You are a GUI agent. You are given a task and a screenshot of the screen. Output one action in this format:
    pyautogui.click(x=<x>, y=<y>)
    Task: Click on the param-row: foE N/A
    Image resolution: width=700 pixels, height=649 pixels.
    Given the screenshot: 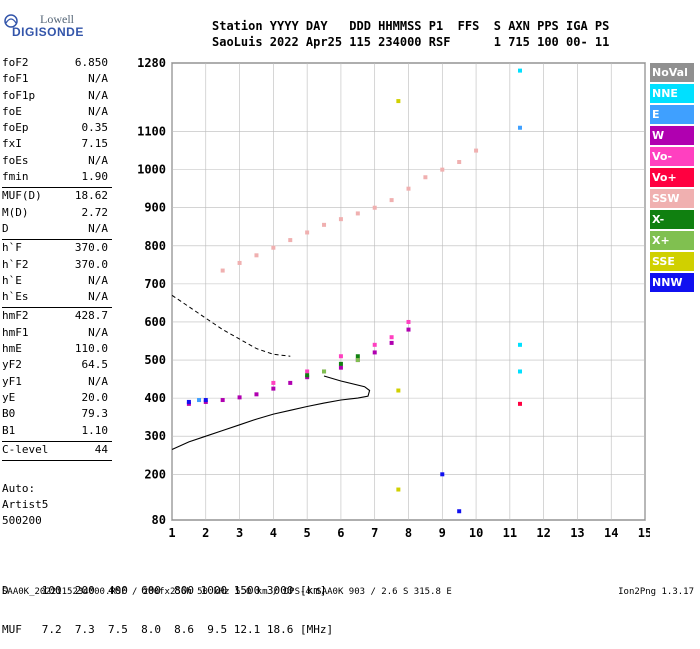 What is the action you would take?
    pyautogui.click(x=58, y=113)
    